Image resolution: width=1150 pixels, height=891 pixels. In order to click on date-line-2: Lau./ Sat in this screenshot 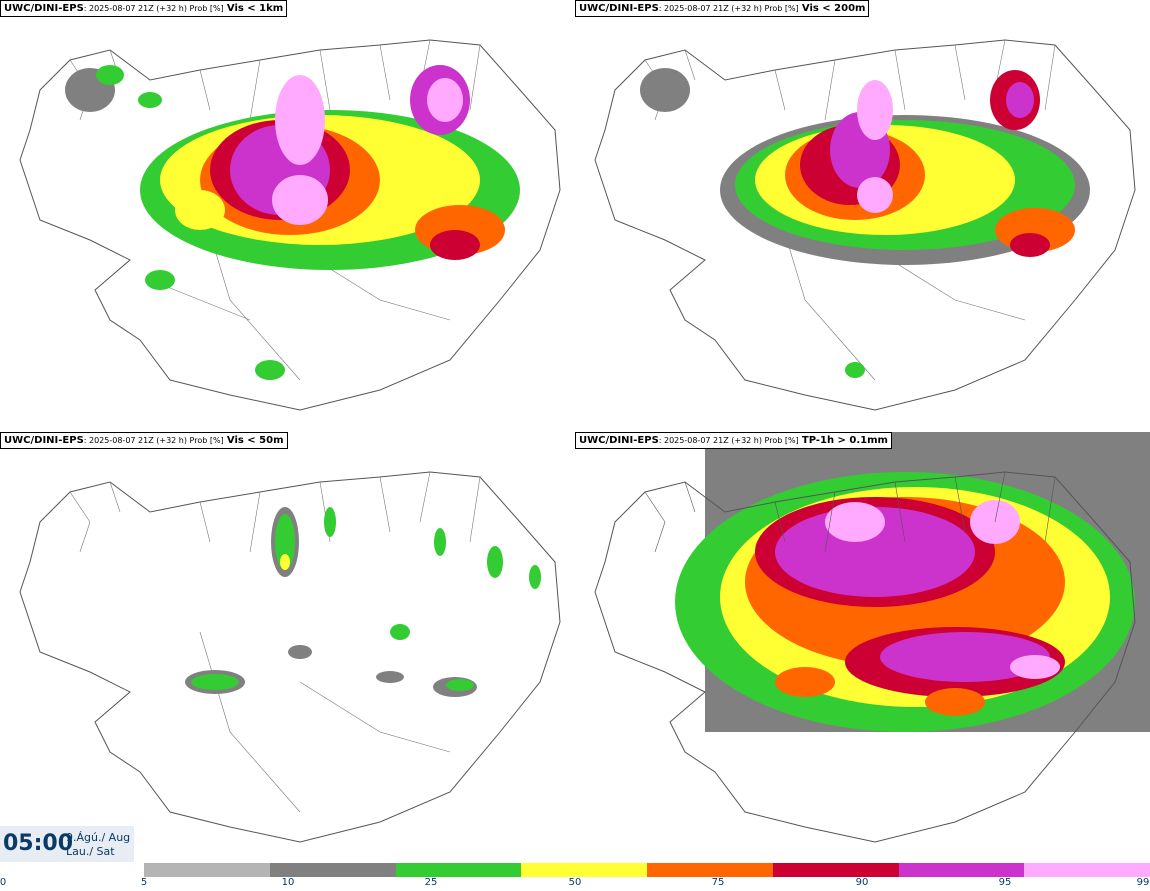, I will do `click(90, 851)`.